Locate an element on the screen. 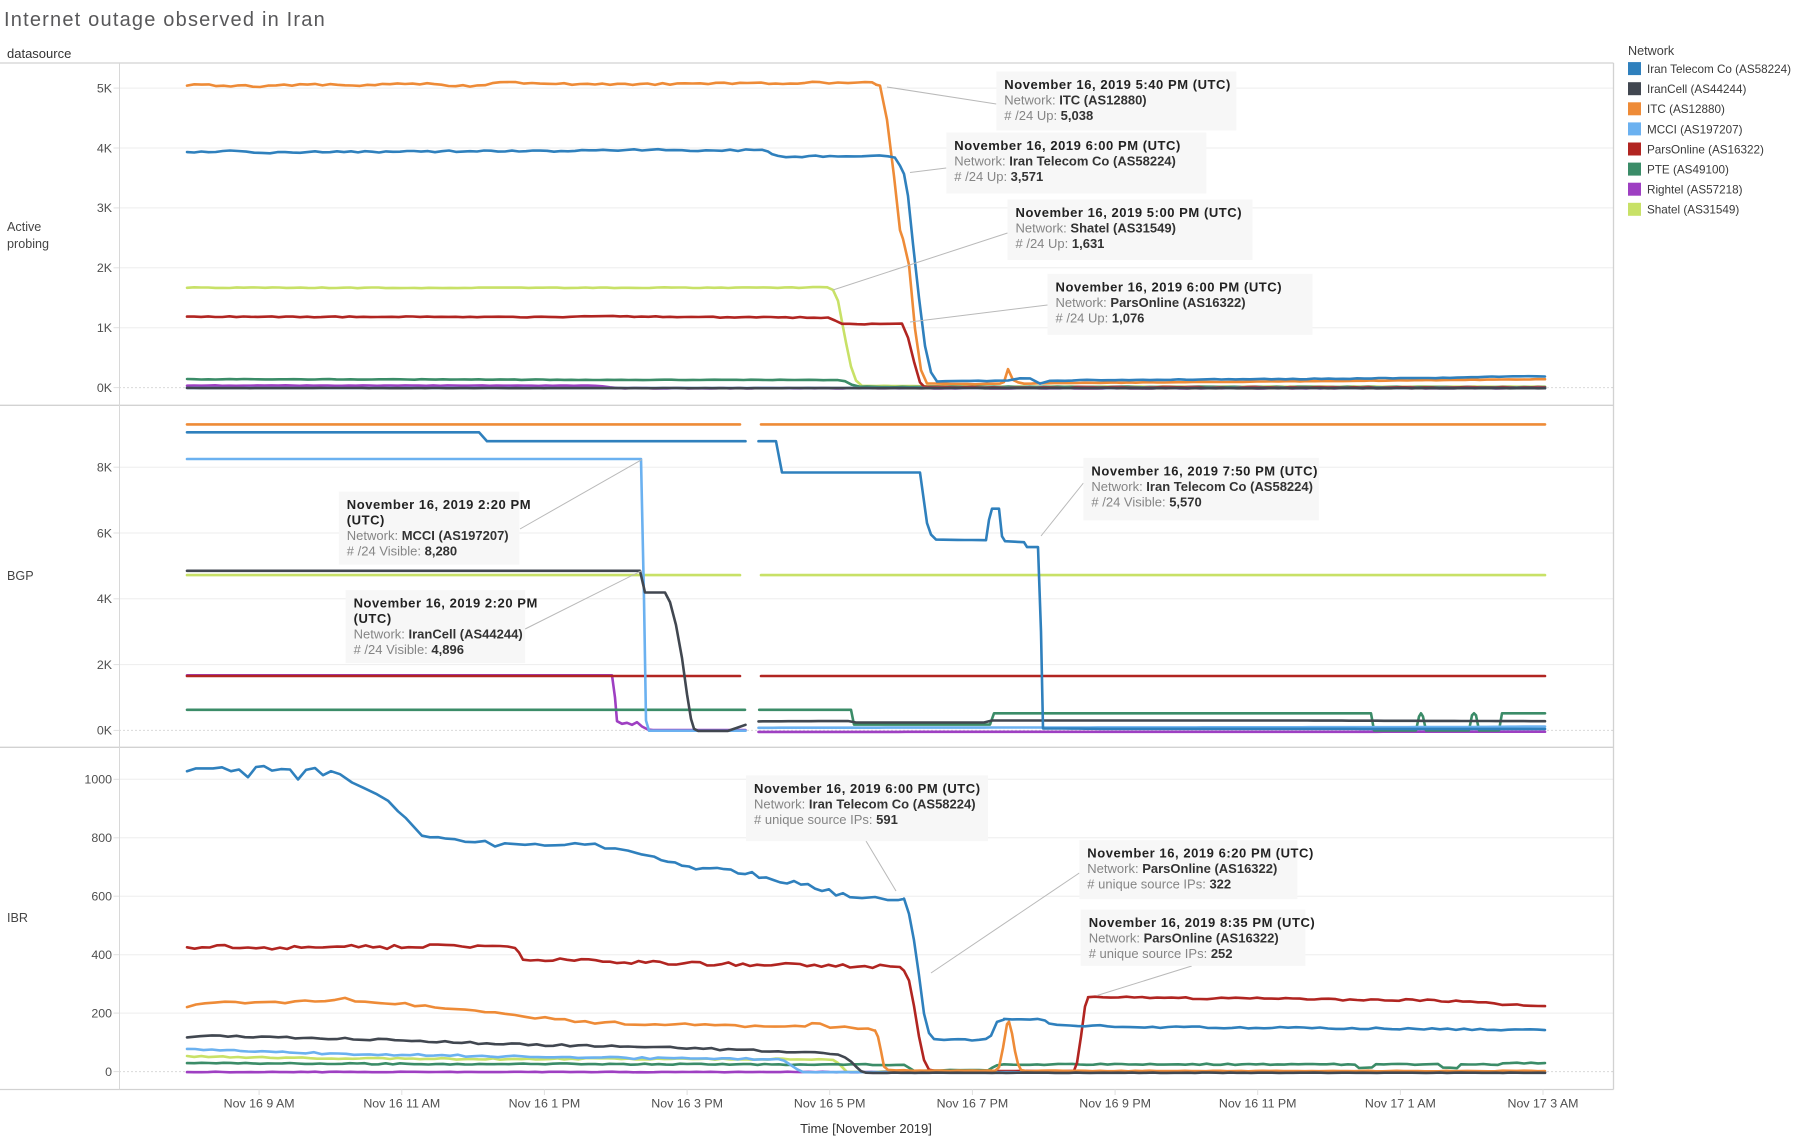 Image resolution: width=1794 pixels, height=1139 pixels. svg-text: 400 is located at coordinates (101, 955).